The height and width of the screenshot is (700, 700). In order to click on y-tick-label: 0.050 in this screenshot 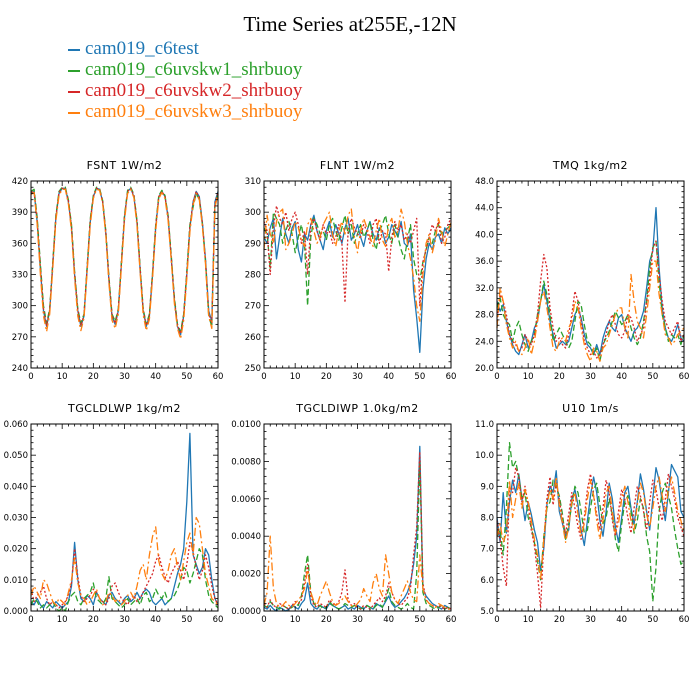, I will do `click(16, 456)`.